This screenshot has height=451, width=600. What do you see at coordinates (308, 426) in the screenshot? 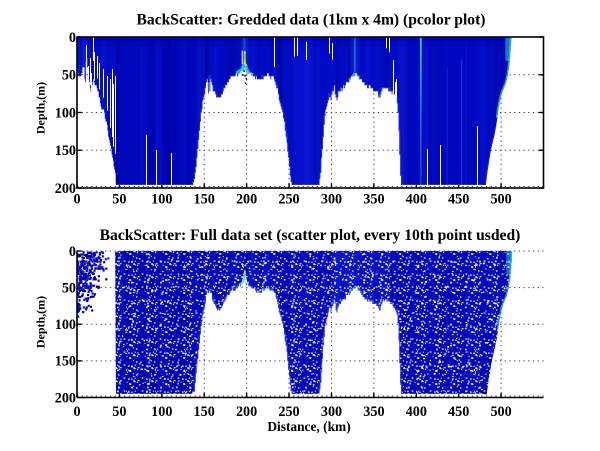
I see `svg-text: Distance, (km)` at bounding box center [308, 426].